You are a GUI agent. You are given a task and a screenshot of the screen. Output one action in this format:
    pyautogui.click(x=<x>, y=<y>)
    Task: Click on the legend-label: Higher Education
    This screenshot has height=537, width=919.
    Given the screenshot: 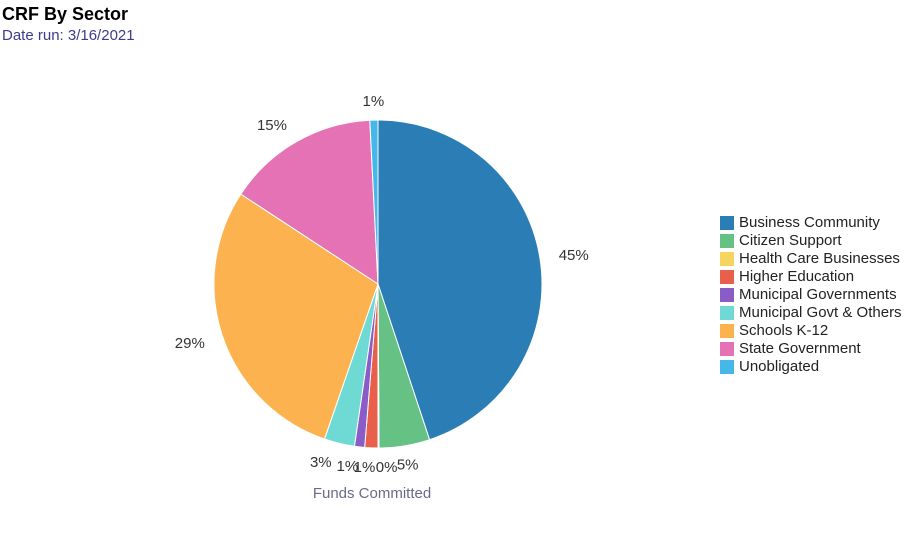 What is the action you would take?
    pyautogui.click(x=797, y=276)
    